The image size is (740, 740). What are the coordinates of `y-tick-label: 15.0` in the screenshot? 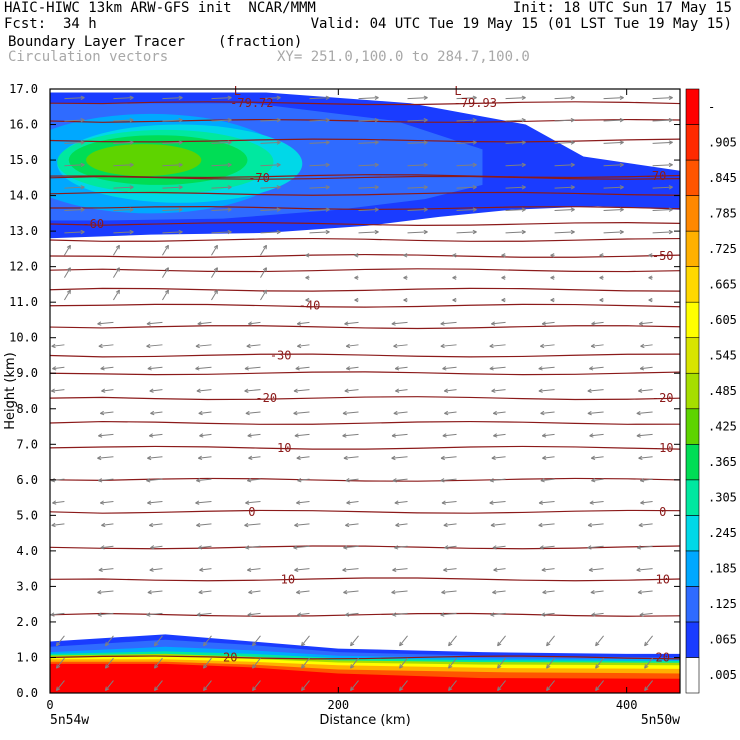 It's located at (23, 160).